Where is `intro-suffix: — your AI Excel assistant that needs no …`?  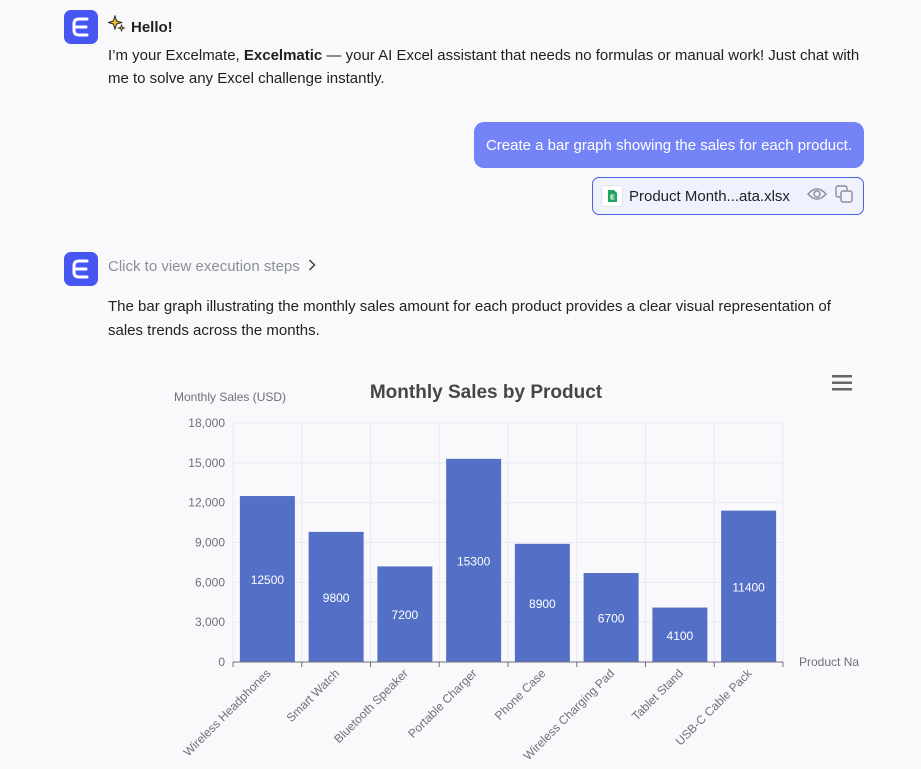
intro-suffix: — your AI Excel assistant that needs no … is located at coordinates (484, 67).